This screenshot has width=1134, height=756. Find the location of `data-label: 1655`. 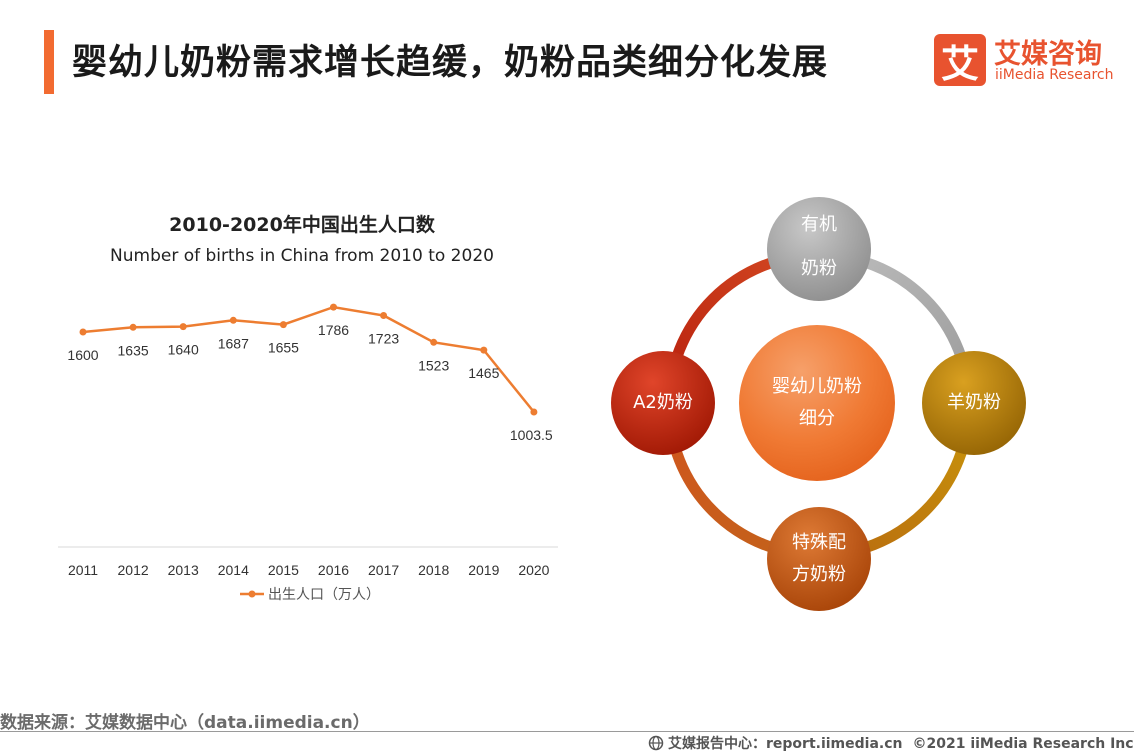

data-label: 1655 is located at coordinates (283, 348).